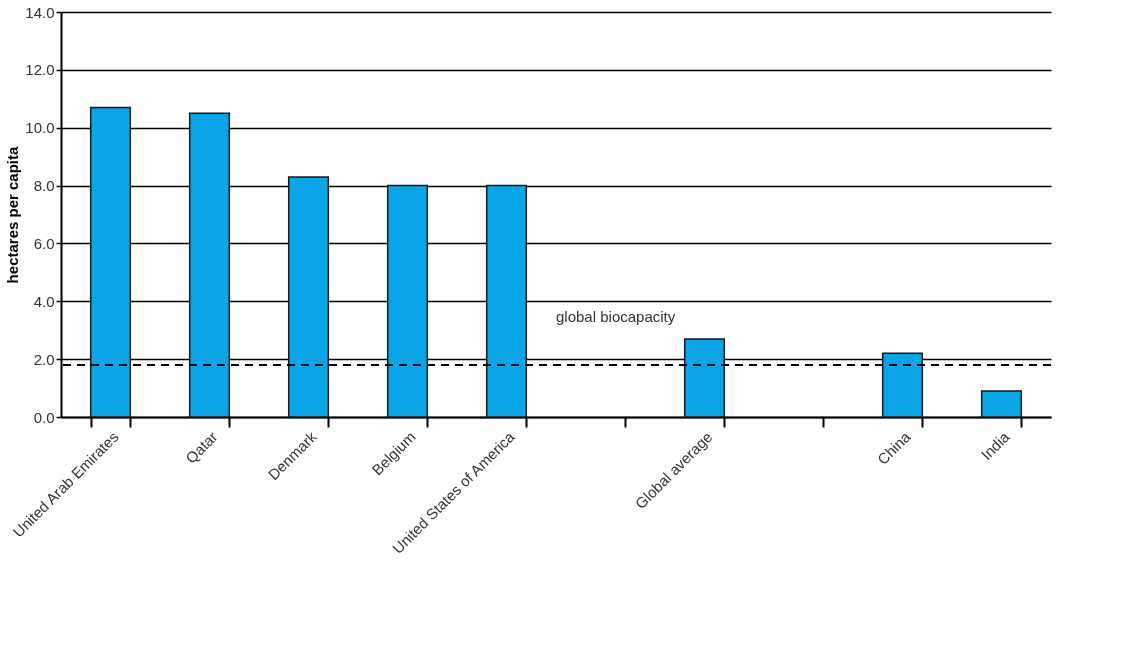 The height and width of the screenshot is (651, 1131). What do you see at coordinates (44, 186) in the screenshot?
I see `y-tick-label: 8.0` at bounding box center [44, 186].